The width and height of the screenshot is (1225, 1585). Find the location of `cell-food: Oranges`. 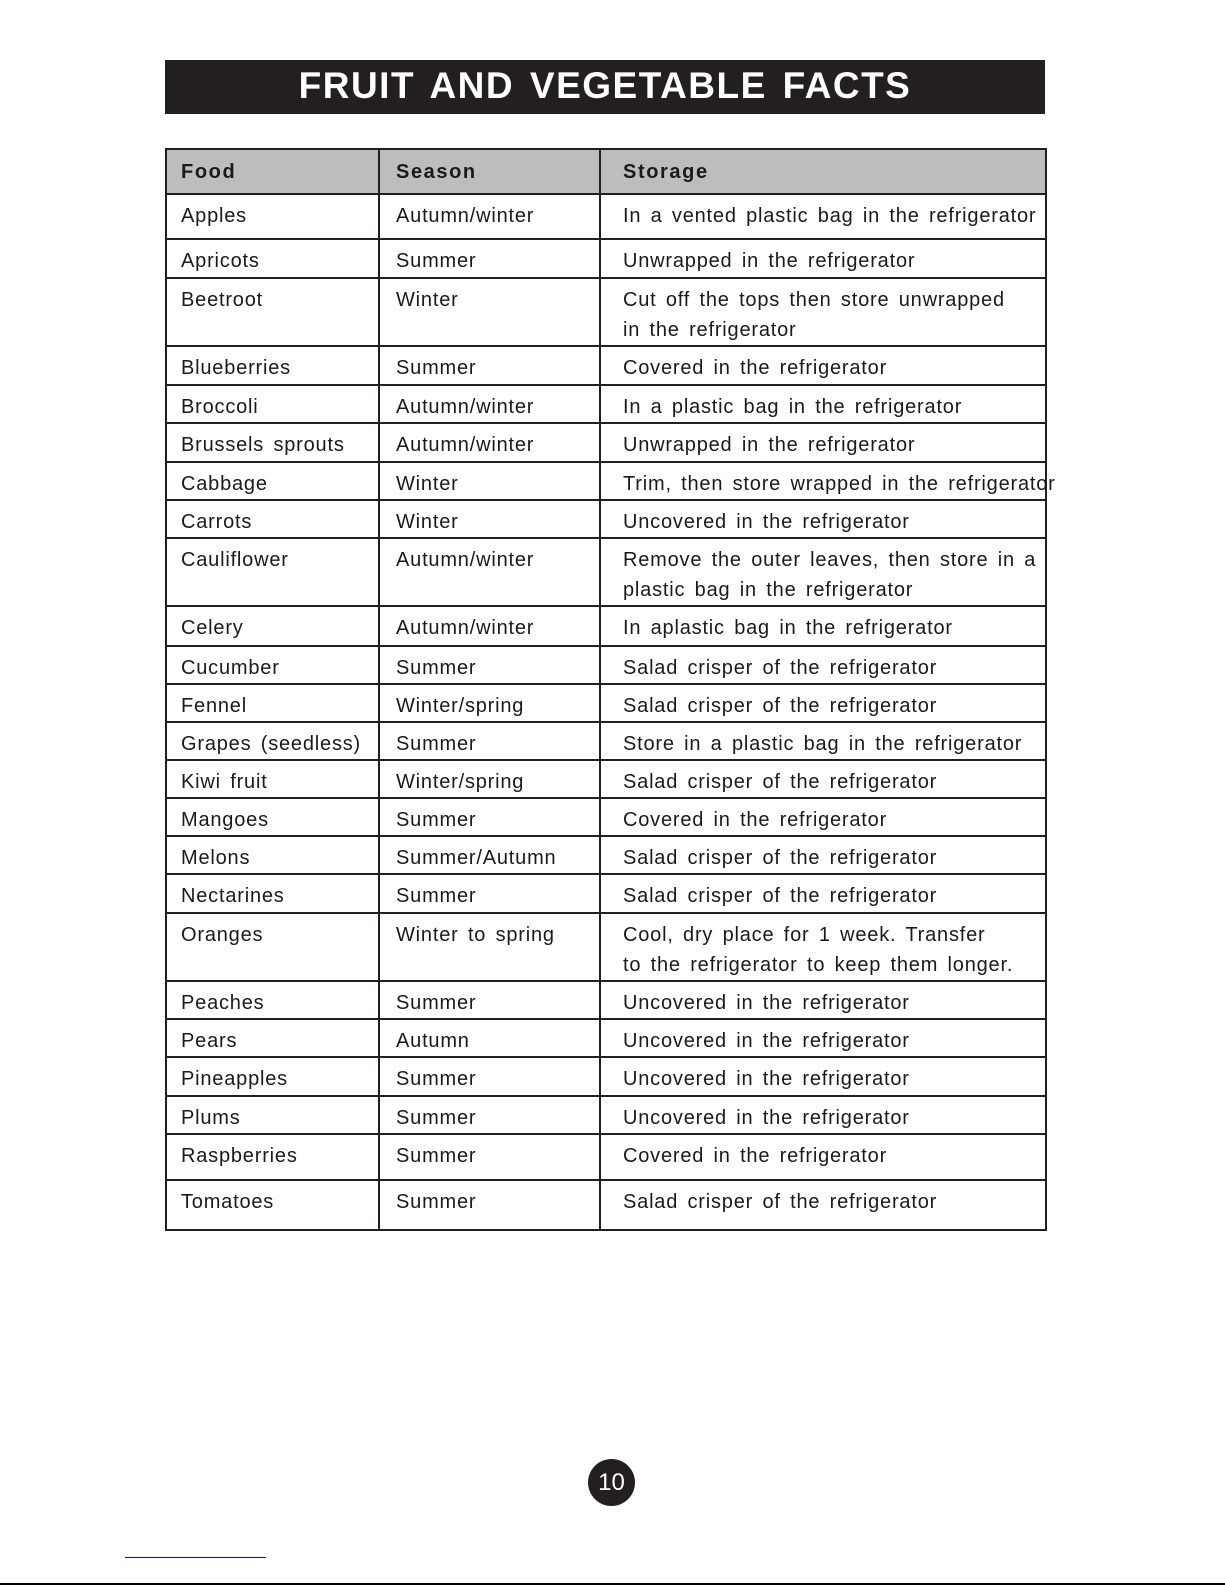

cell-food: Oranges is located at coordinates (272, 947).